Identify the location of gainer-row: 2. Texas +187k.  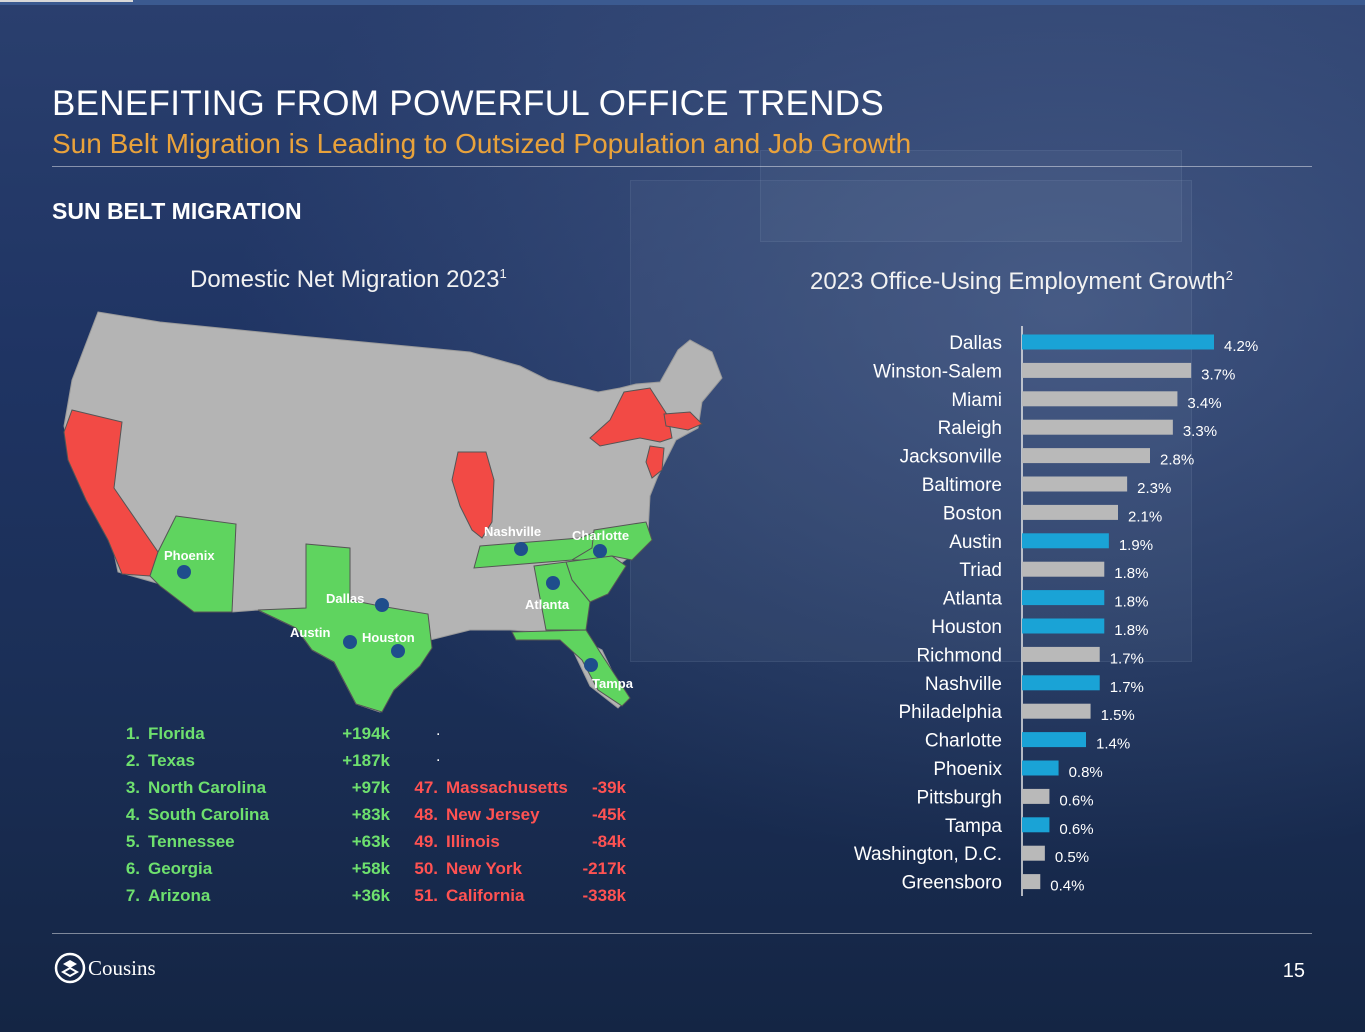
(257, 760).